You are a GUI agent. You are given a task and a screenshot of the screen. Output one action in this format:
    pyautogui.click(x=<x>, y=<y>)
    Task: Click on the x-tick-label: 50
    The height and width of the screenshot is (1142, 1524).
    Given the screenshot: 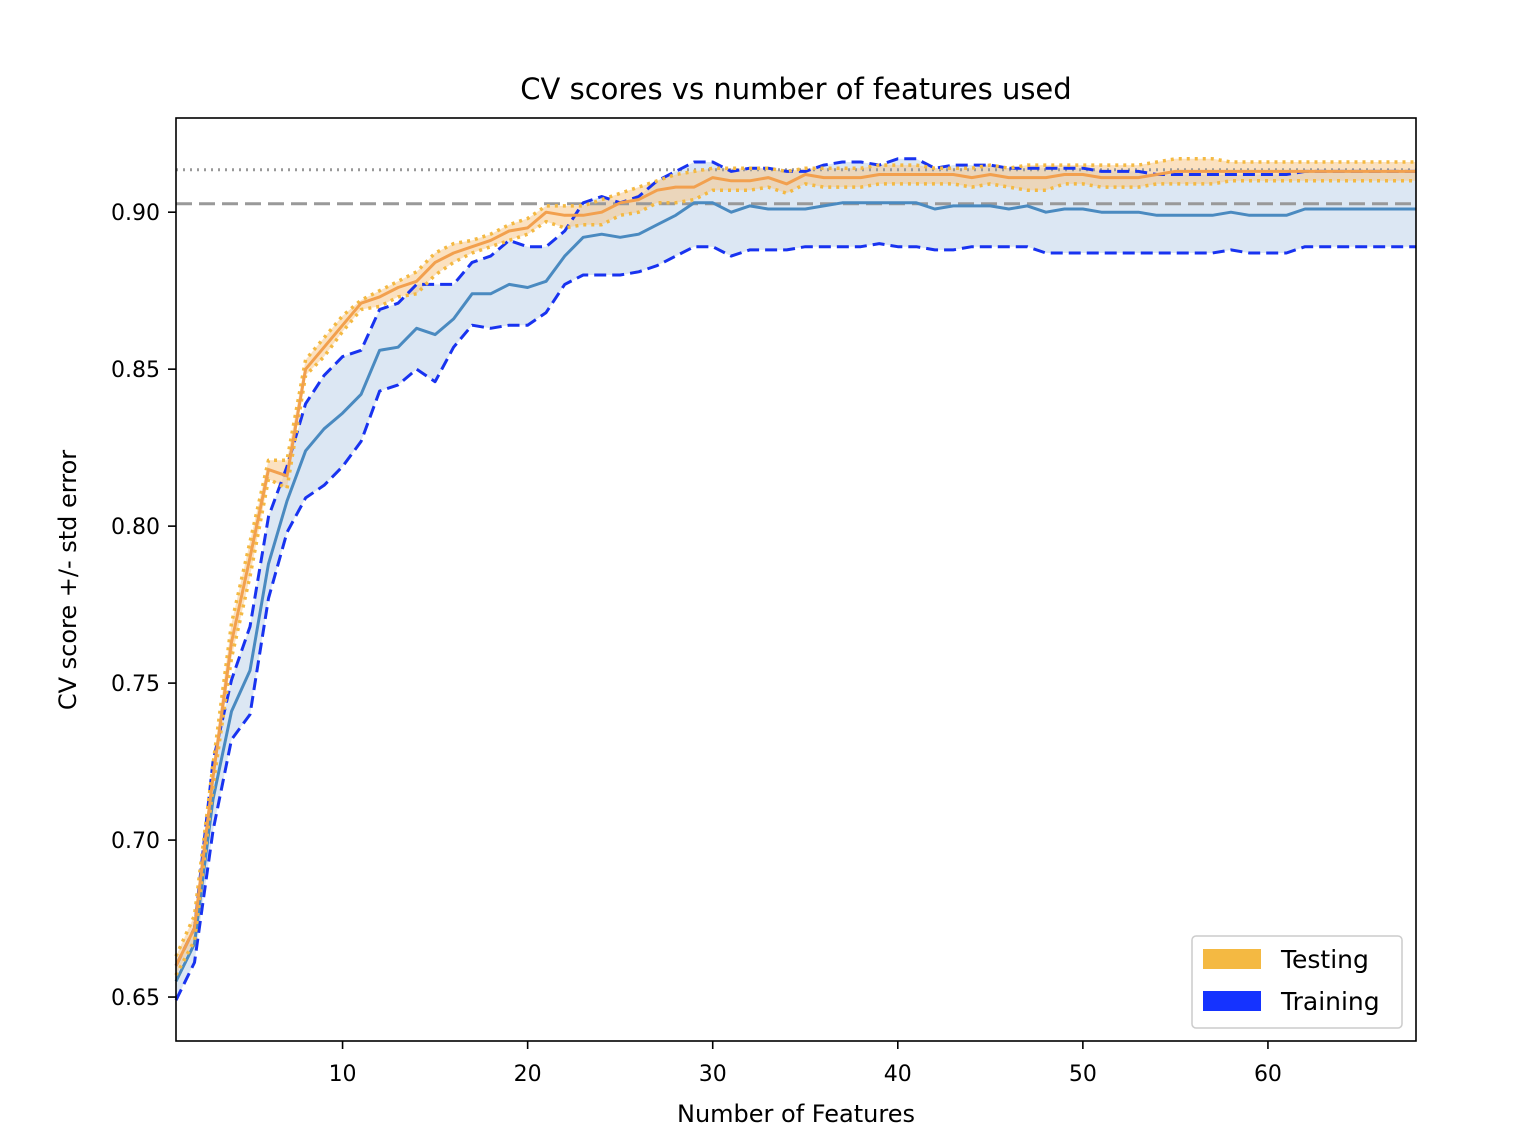 What is the action you would take?
    pyautogui.click(x=1083, y=1074)
    